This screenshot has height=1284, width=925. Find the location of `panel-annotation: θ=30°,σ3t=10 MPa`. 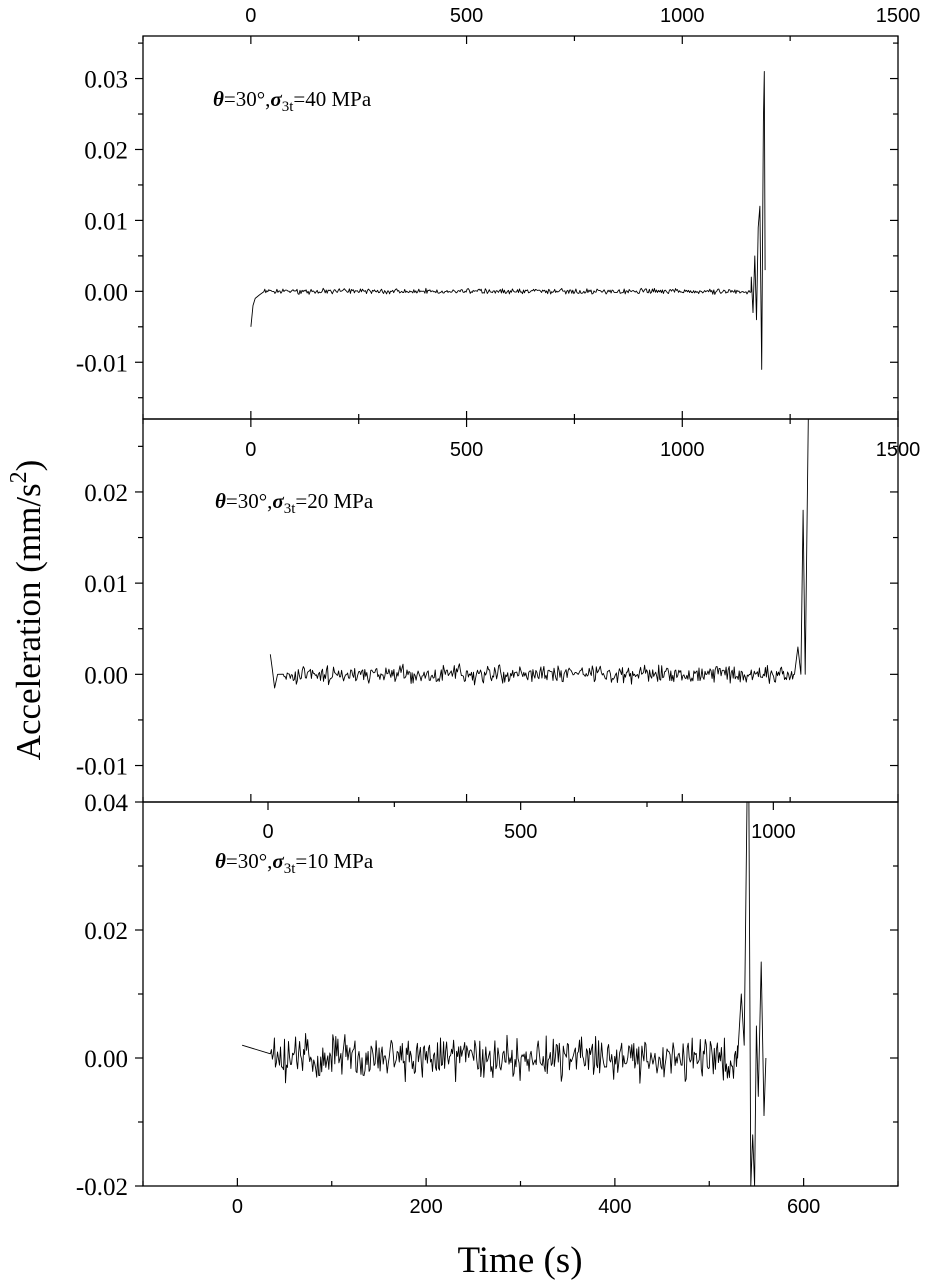

panel-annotation: θ=30°,σ3t=10 MPa is located at coordinates (294, 863).